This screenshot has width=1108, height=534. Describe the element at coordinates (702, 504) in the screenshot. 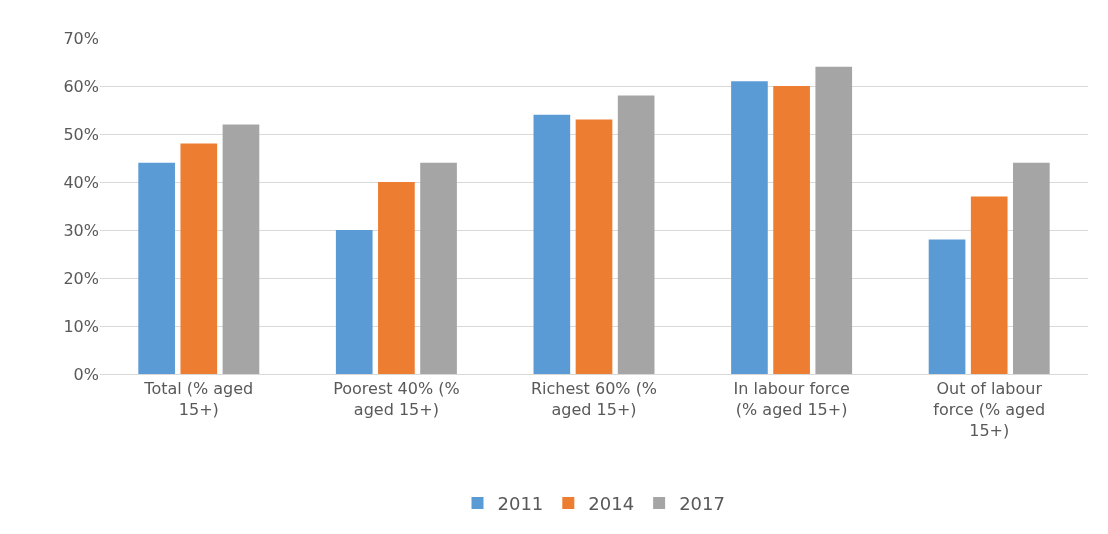

I see `legend-label: 2017` at that location.